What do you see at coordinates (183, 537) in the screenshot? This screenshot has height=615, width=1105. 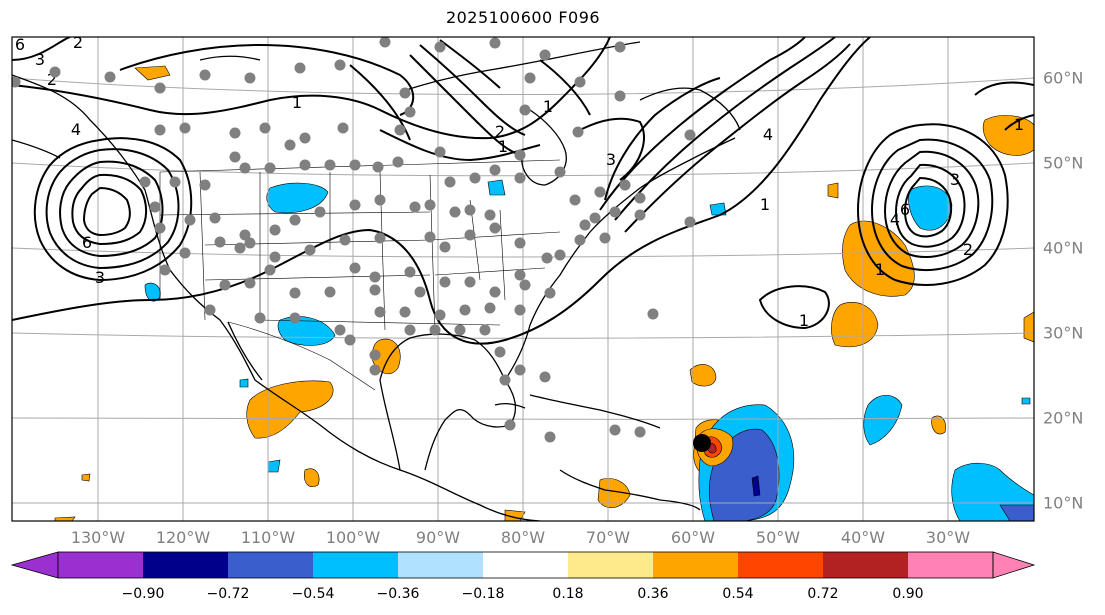 I see `lon-label: 120°W` at bounding box center [183, 537].